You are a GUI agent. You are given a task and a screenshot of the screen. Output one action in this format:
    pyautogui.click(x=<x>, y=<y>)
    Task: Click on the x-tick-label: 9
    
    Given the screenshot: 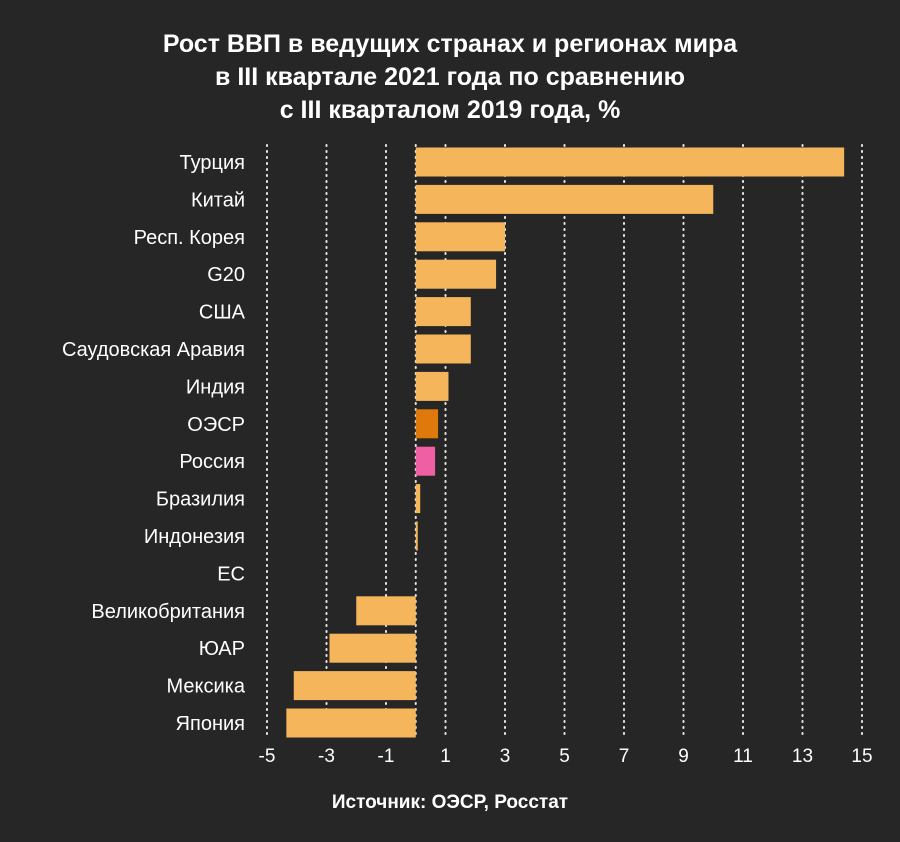 What is the action you would take?
    pyautogui.click(x=683, y=756)
    